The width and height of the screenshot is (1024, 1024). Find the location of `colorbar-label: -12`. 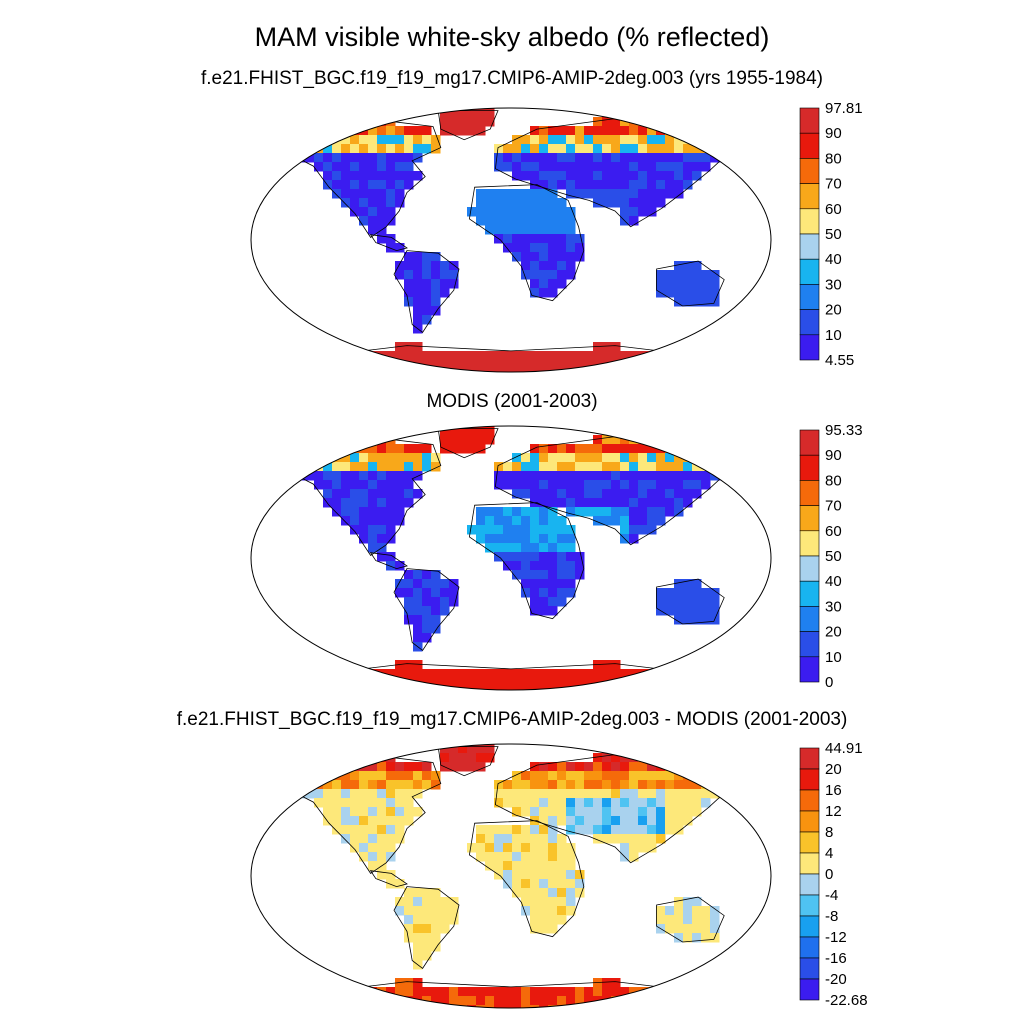

colorbar-label: -12 is located at coordinates (836, 937).